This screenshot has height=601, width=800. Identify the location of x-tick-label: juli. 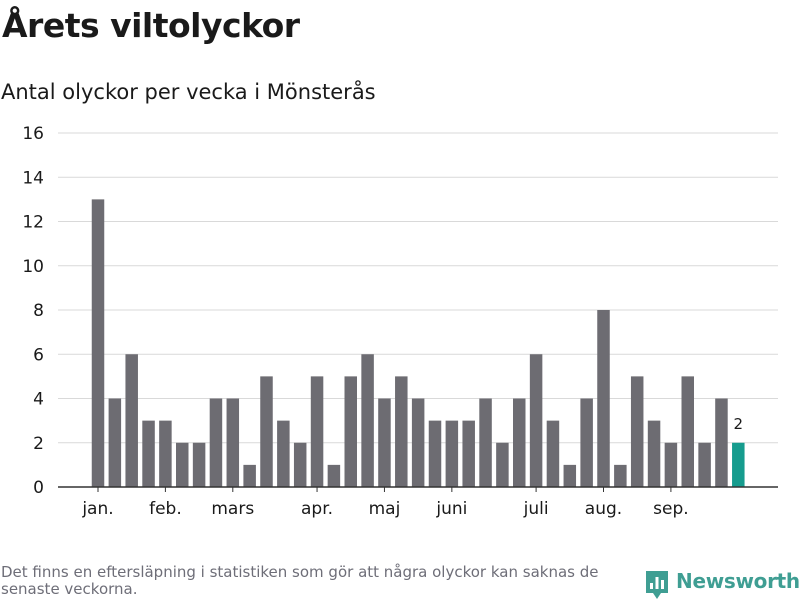
(536, 509).